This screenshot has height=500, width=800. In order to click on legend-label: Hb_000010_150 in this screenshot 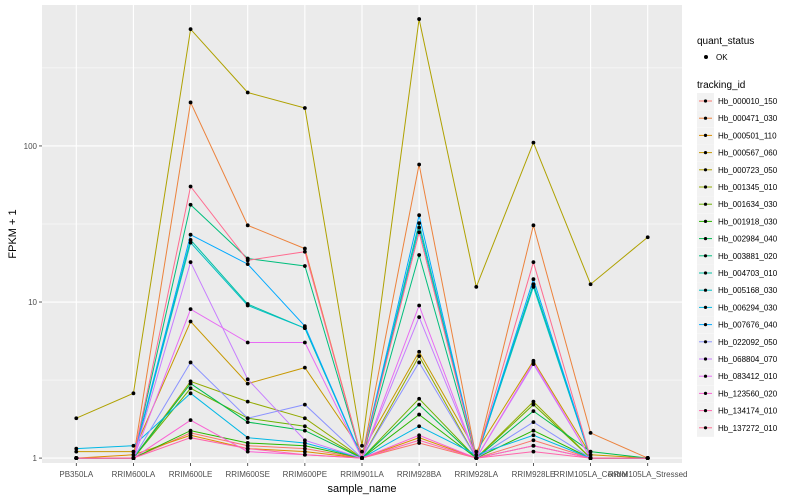, I will do `click(748, 101)`.